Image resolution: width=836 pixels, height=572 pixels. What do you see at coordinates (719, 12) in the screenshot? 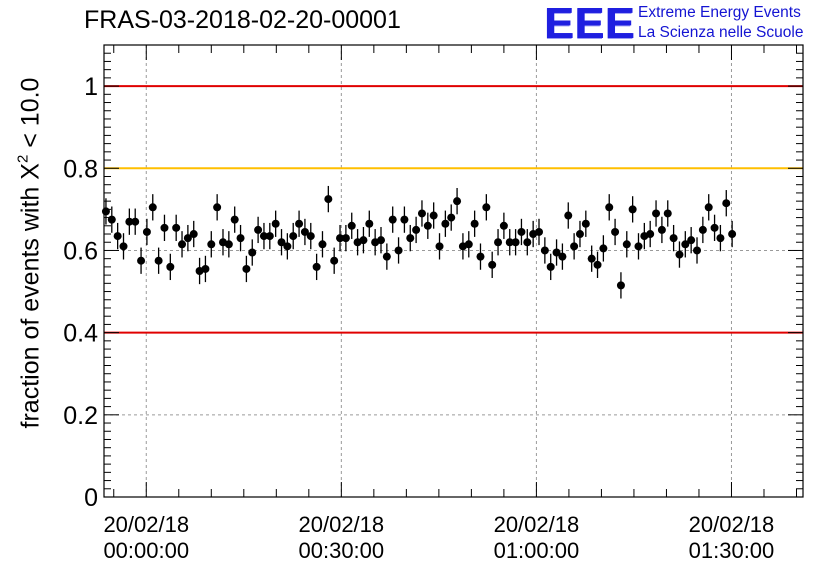
I see `logo-line-1: Extreme Energy Events` at bounding box center [719, 12].